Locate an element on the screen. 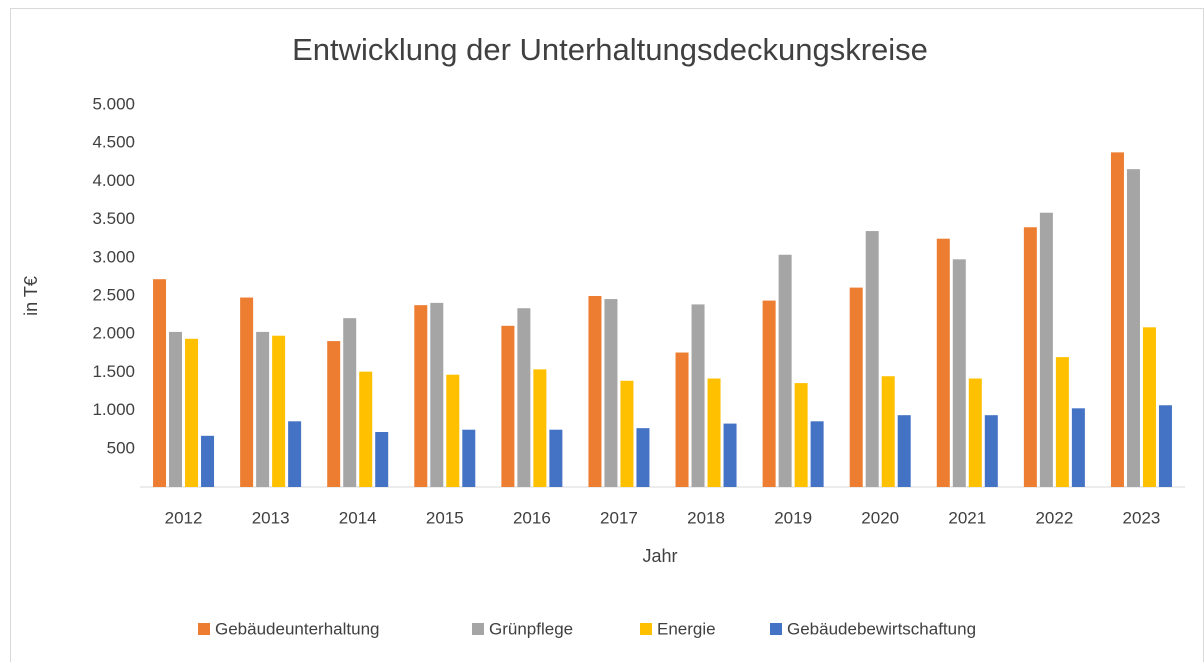 This screenshot has height=662, width=1204. x-tick-label: 2013 is located at coordinates (271, 517).